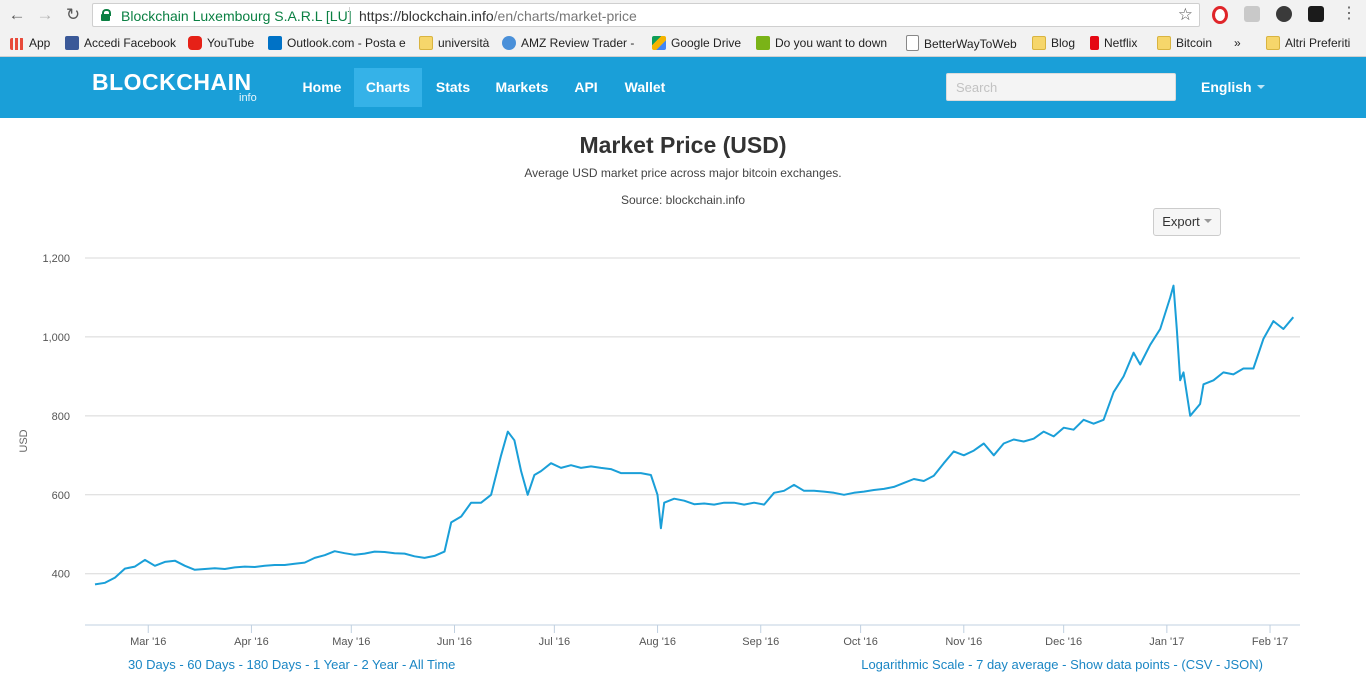  I want to click on bookmark-blog: Blog, so click(1053, 44).